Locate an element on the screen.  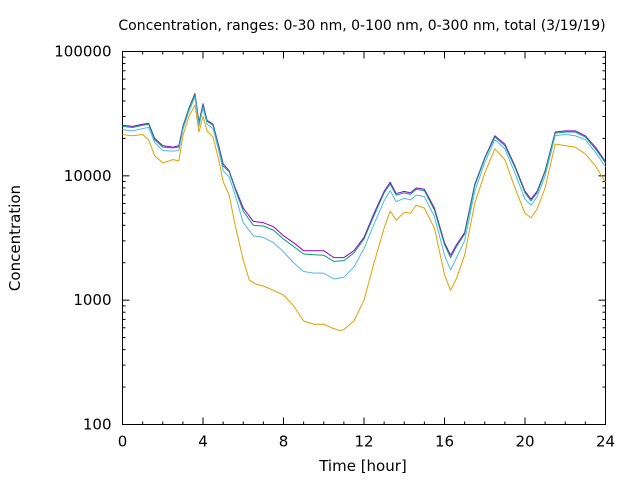
x-tick-label: 24 is located at coordinates (605, 442).